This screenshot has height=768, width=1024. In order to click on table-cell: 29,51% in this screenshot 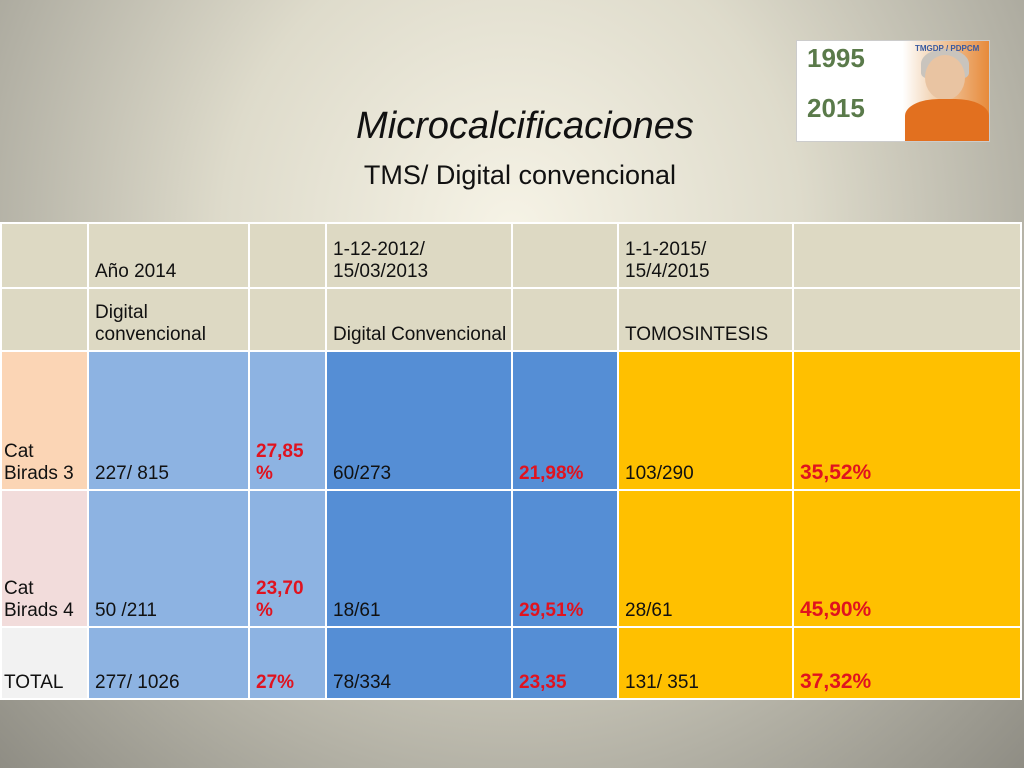, I will do `click(565, 558)`.